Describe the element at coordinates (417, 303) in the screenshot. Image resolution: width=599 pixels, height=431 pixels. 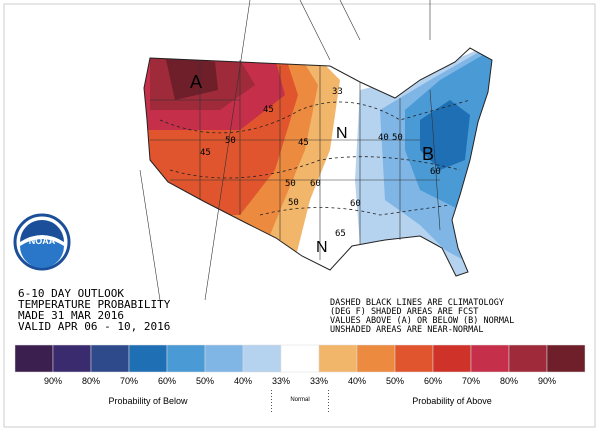
I see `note-line: DASHED BLACK LINES ARE CLIMATOLOGY` at that location.